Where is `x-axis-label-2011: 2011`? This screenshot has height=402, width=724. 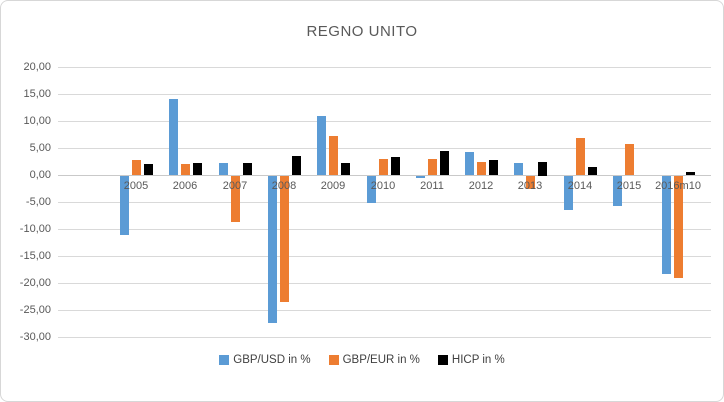 x-axis-label-2011: 2011 is located at coordinates (432, 186).